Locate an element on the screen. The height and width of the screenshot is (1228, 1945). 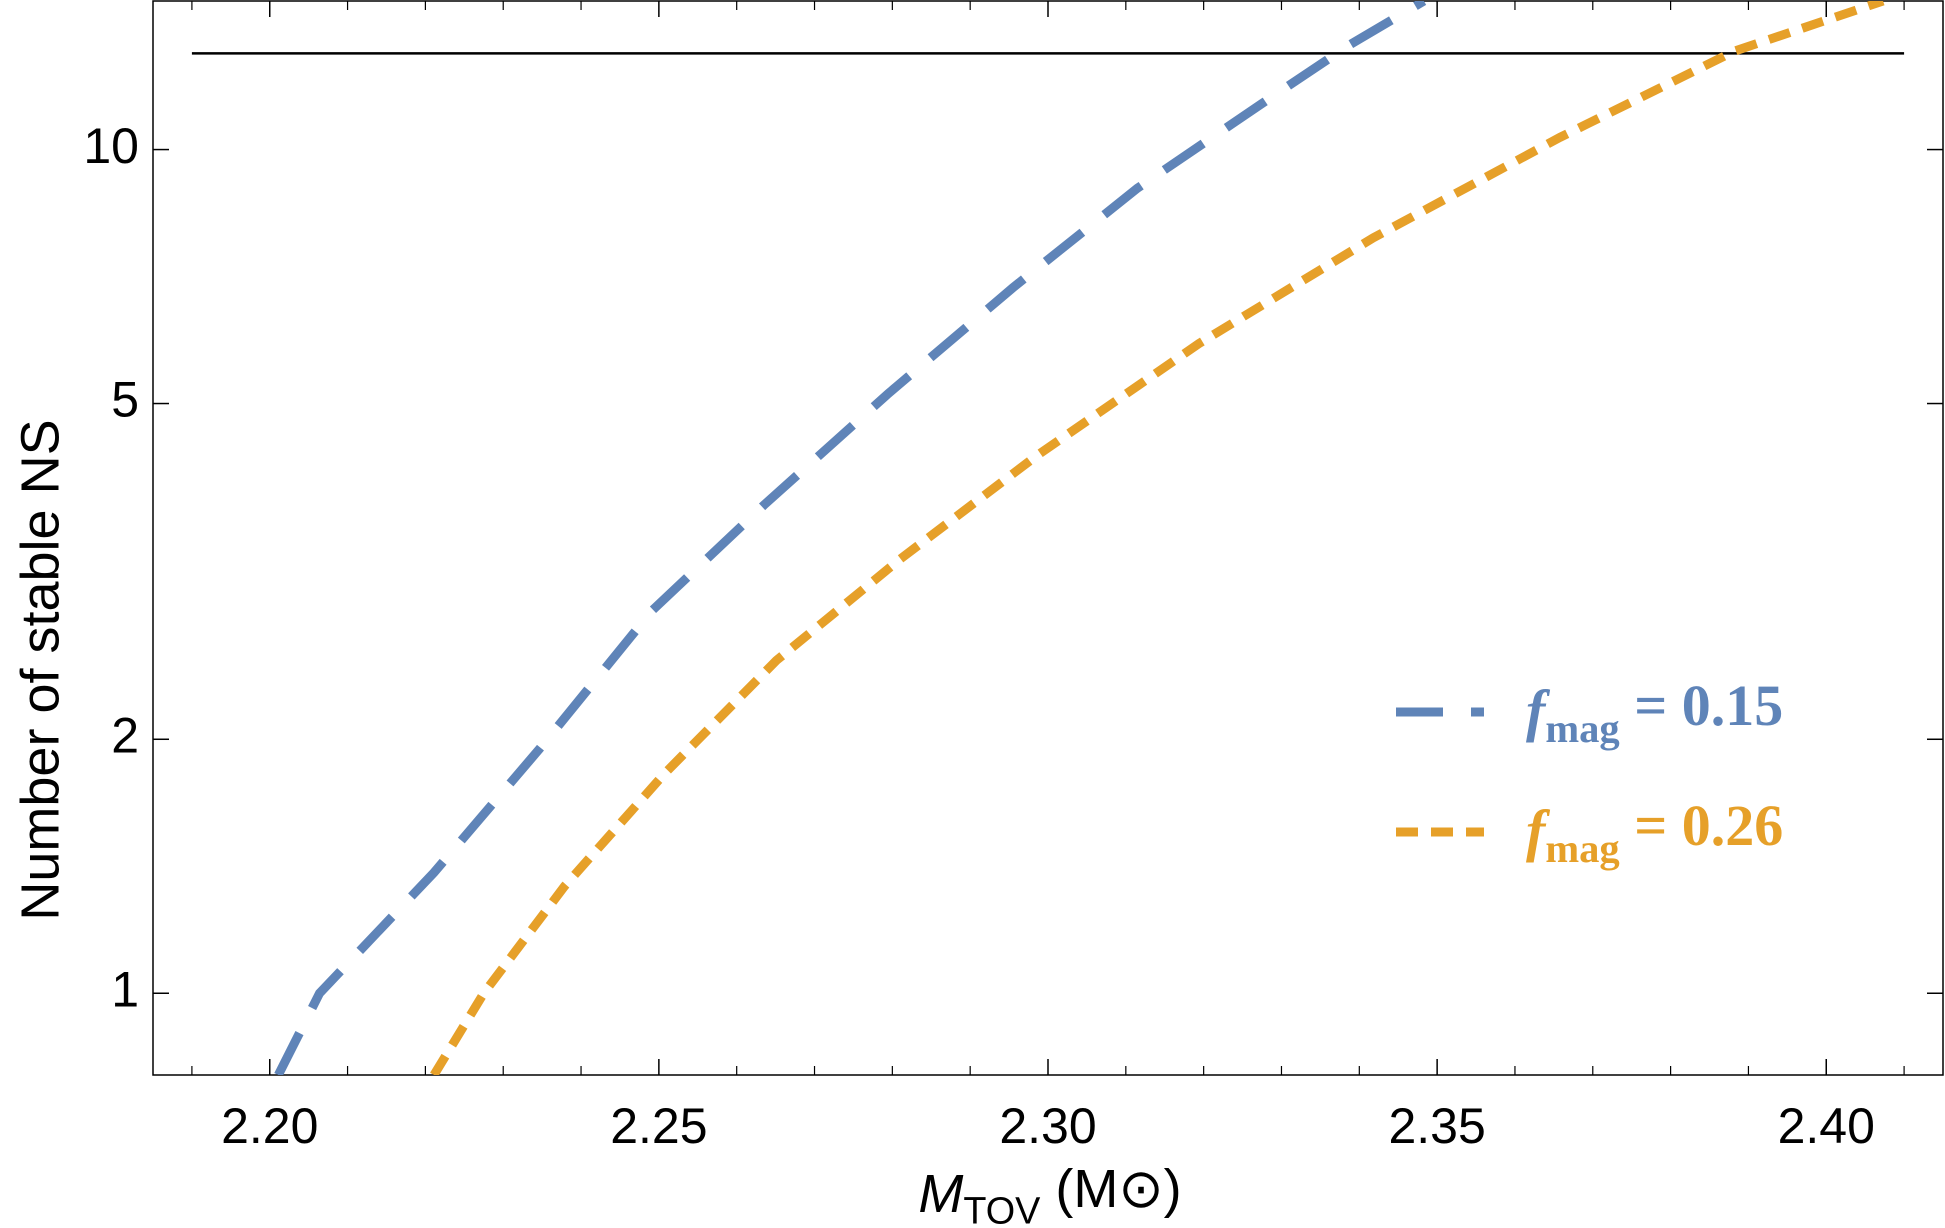
x-tick-label: 2.20 is located at coordinates (269, 1126).